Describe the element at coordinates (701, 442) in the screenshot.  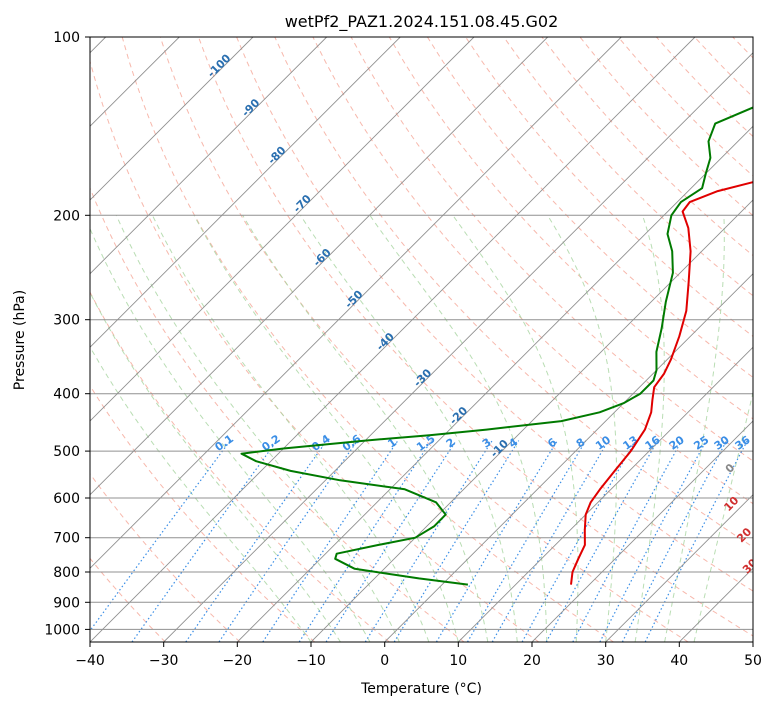
I see `mixing-ratio-label: 25` at that location.